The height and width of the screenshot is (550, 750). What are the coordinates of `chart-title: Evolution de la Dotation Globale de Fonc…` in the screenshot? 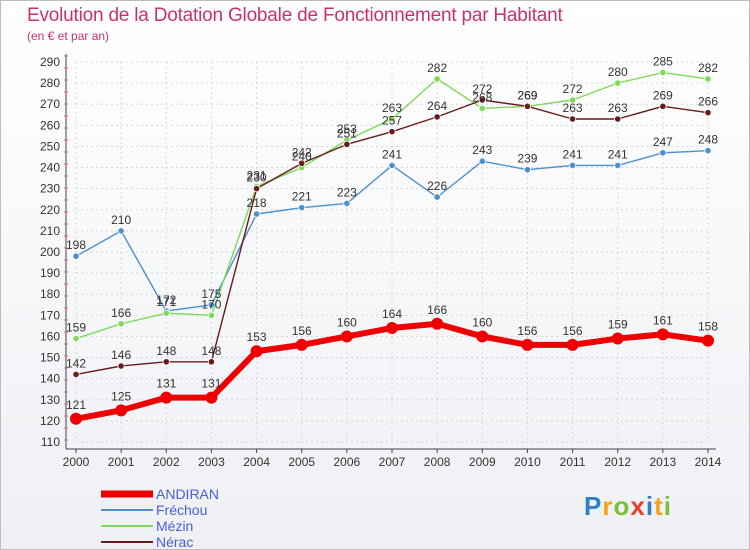 It's located at (295, 15).